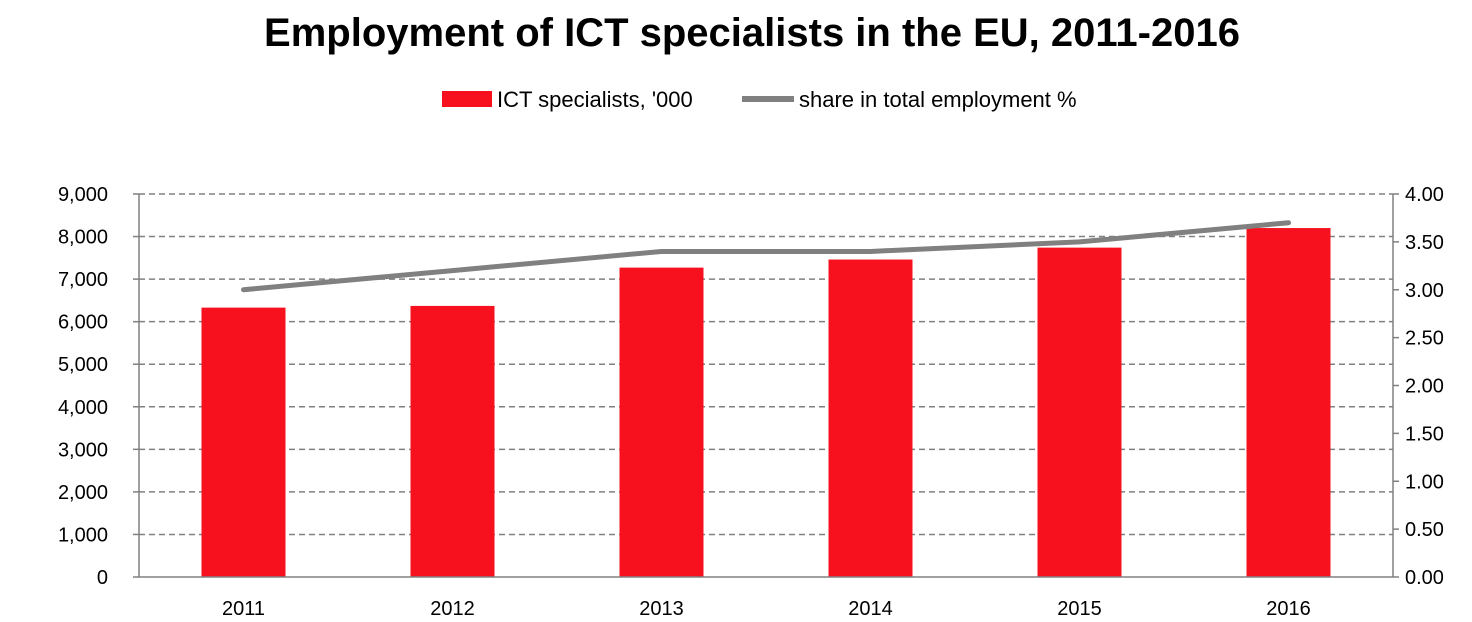 The image size is (1472, 622). What do you see at coordinates (1424, 291) in the screenshot?
I see `right-tick-label: 3.00` at bounding box center [1424, 291].